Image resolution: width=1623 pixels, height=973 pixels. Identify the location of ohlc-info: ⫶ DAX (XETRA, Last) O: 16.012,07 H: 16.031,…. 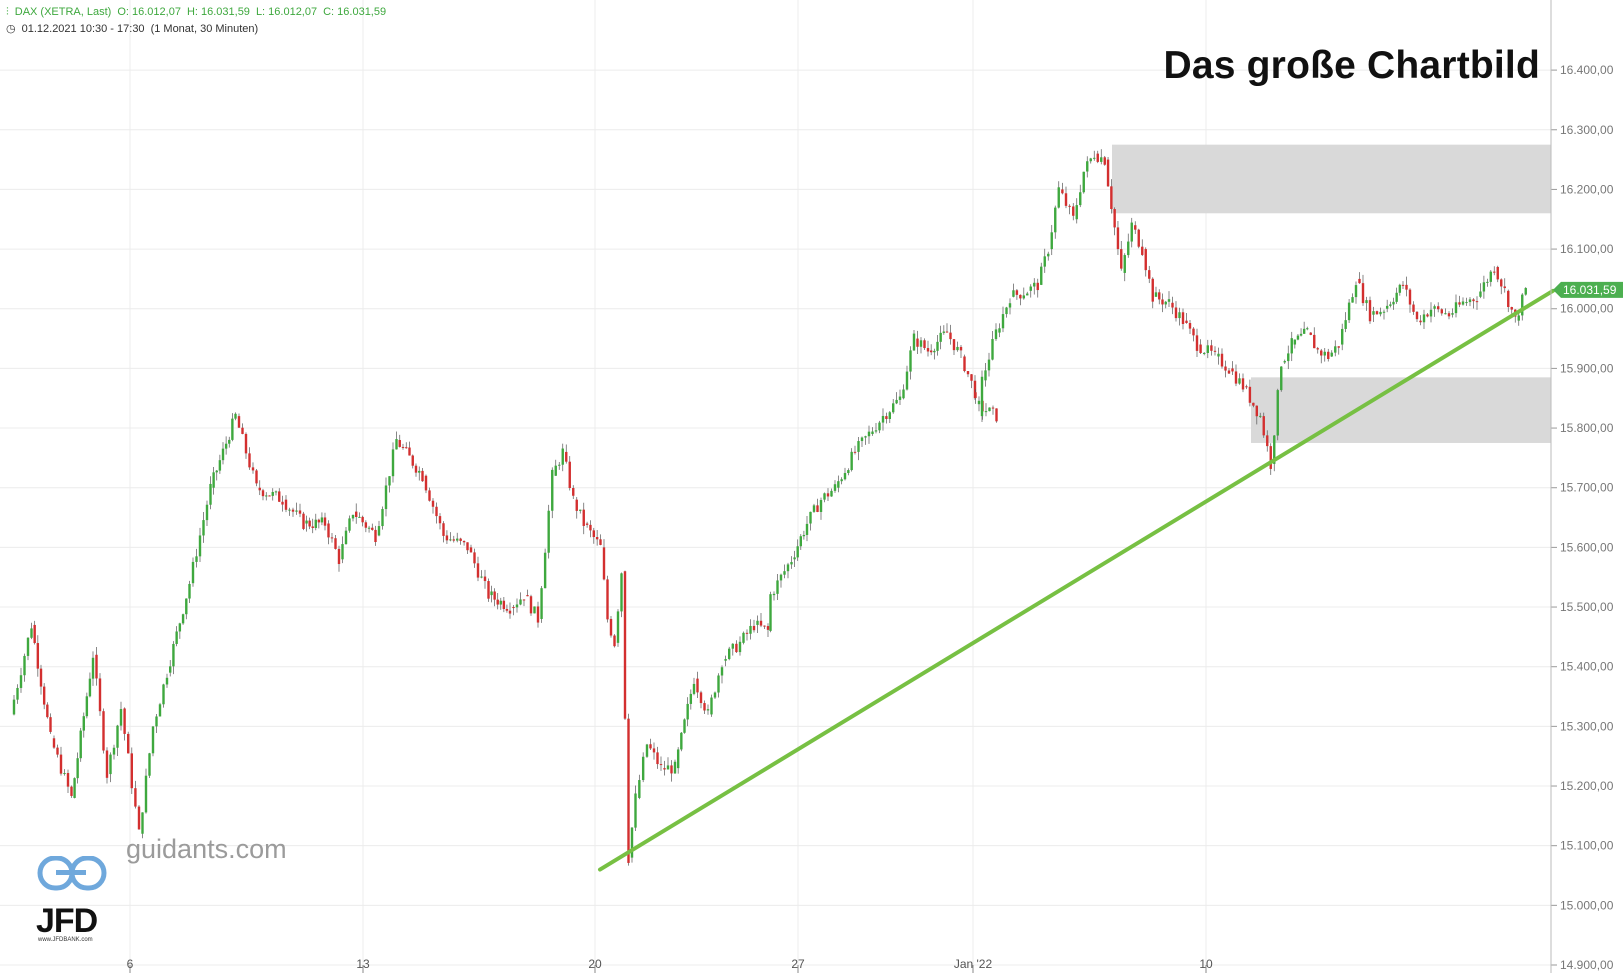
(199, 12).